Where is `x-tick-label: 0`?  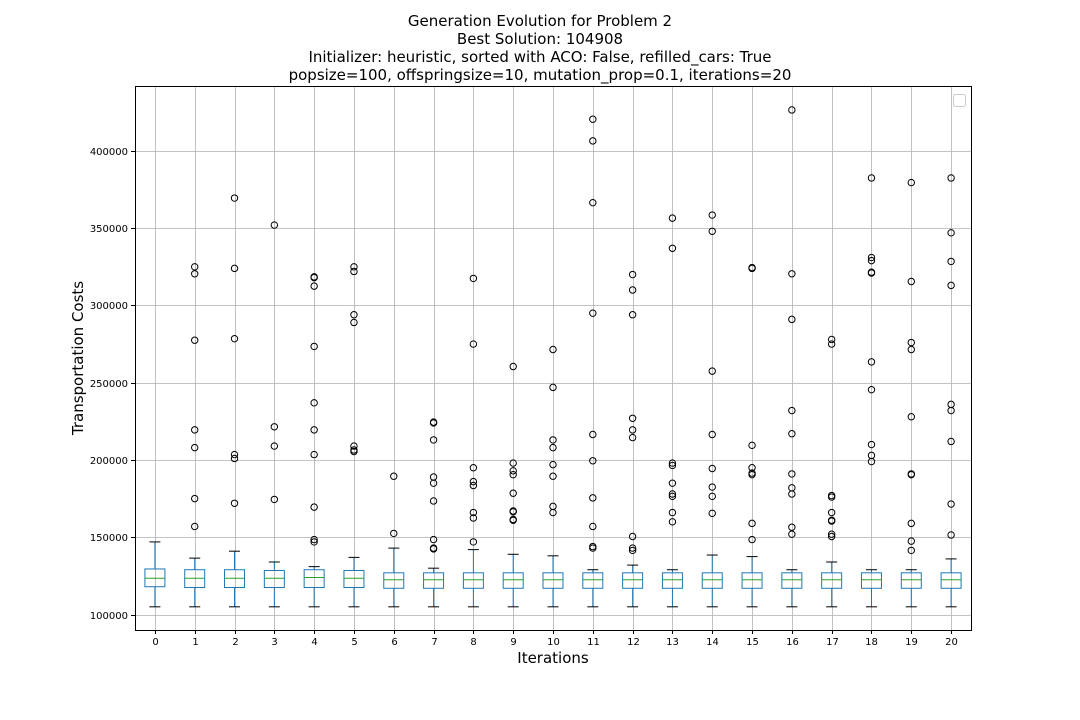
x-tick-label: 0 is located at coordinates (155, 642).